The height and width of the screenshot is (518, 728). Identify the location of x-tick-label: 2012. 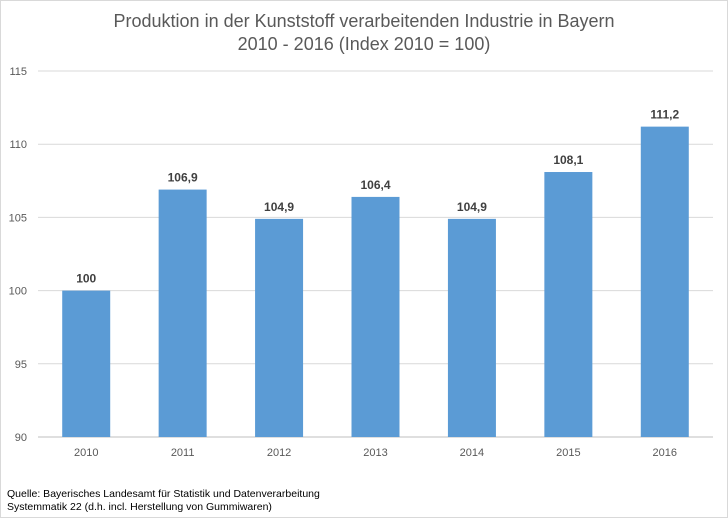
(279, 453).